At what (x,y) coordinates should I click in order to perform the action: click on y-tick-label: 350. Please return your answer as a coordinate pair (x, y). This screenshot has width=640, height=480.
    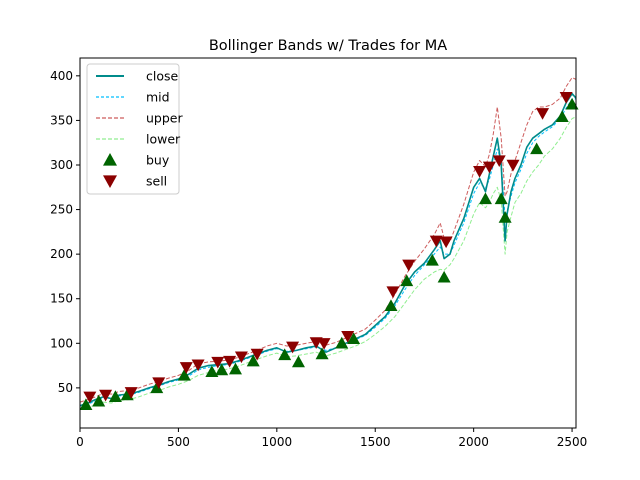
    Looking at the image, I should click on (61, 120).